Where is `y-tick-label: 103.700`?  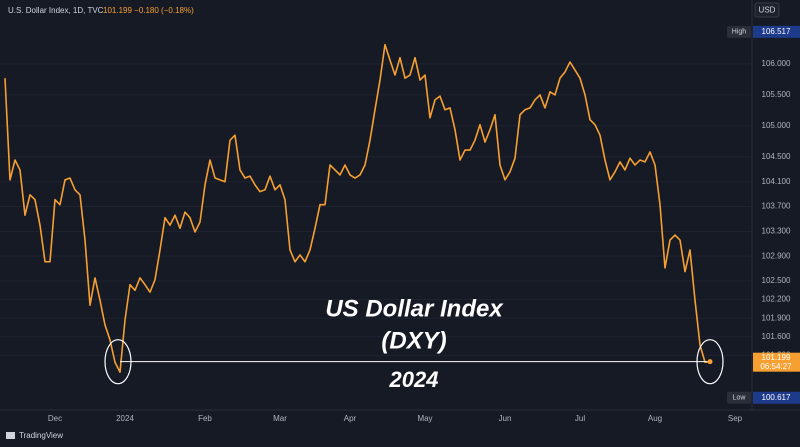 y-tick-label: 103.700 is located at coordinates (776, 206).